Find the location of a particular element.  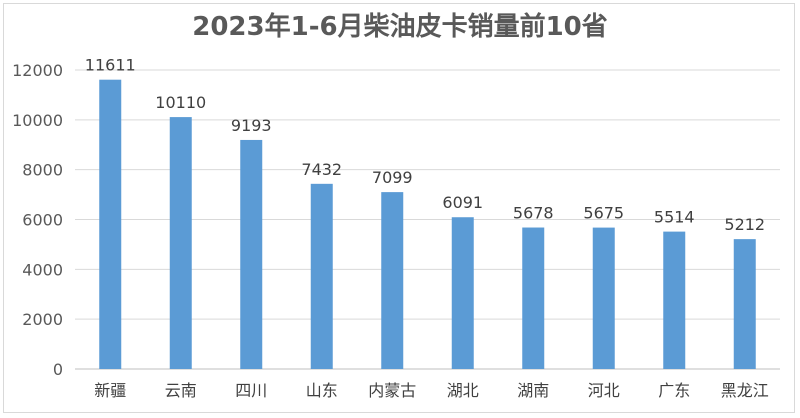

data-label: 5675 is located at coordinates (603, 213).